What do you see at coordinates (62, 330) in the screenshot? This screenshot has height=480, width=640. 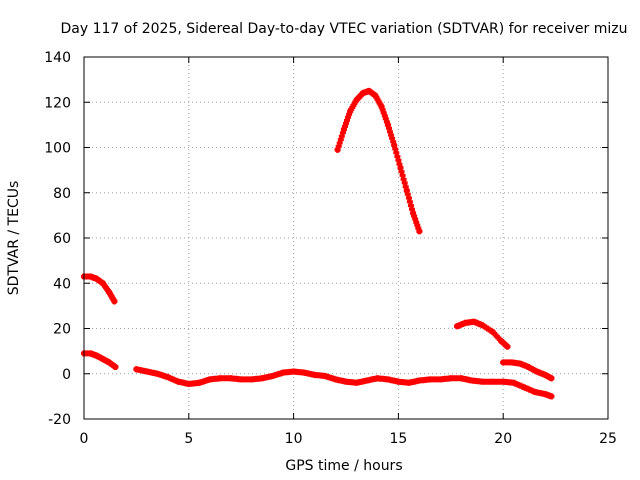 I see `y-tick-label: 20` at bounding box center [62, 330].